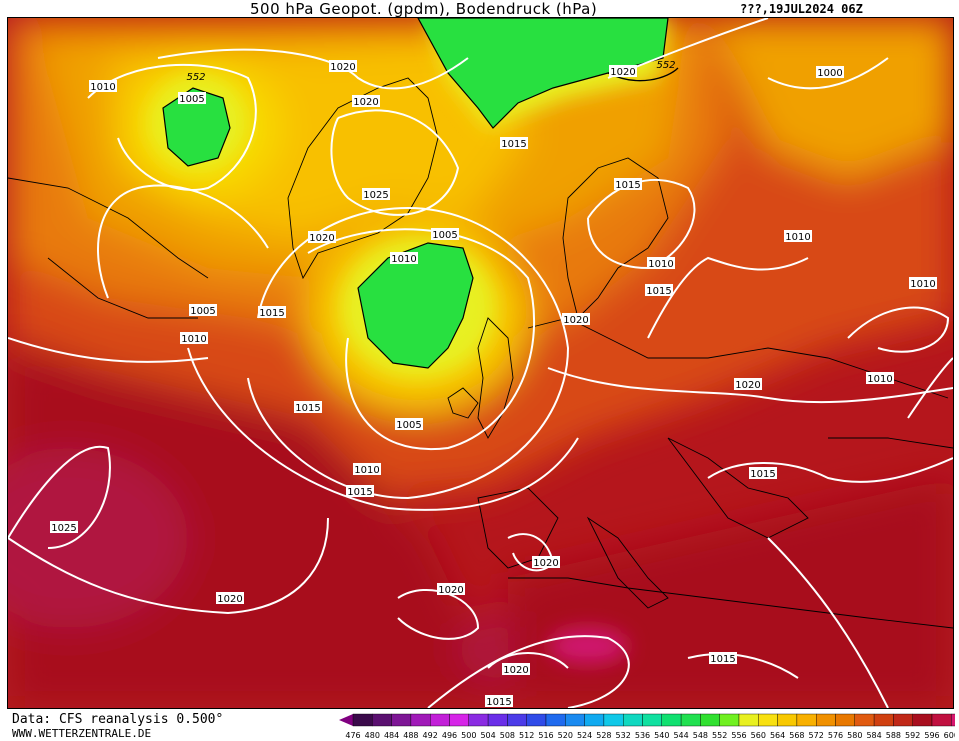 Image resolution: width=959 pixels, height=741 pixels. I want to click on colorbar-tick-label: 508, so click(507, 735).